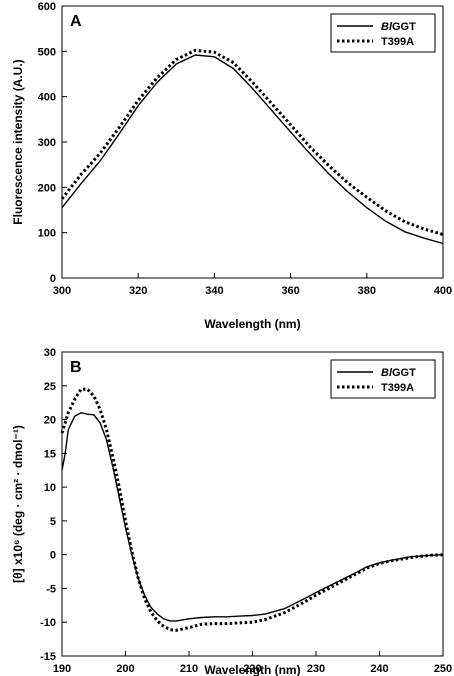 This screenshot has width=454, height=676. Describe the element at coordinates (214, 291) in the screenshot. I see `x-tick-label: 340` at that location.